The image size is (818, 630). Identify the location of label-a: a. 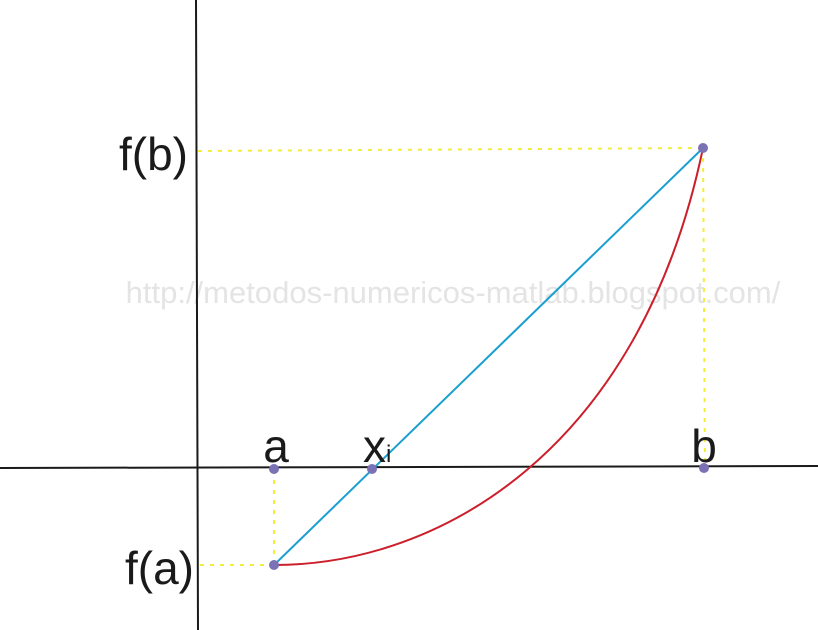
(276, 446).